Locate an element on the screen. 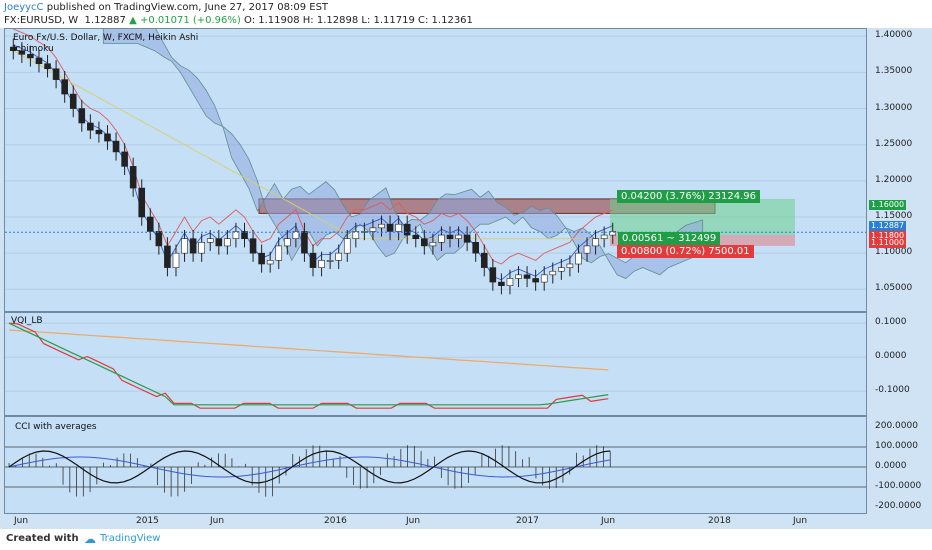  cci-tick-label: 200.0000 is located at coordinates (896, 426).